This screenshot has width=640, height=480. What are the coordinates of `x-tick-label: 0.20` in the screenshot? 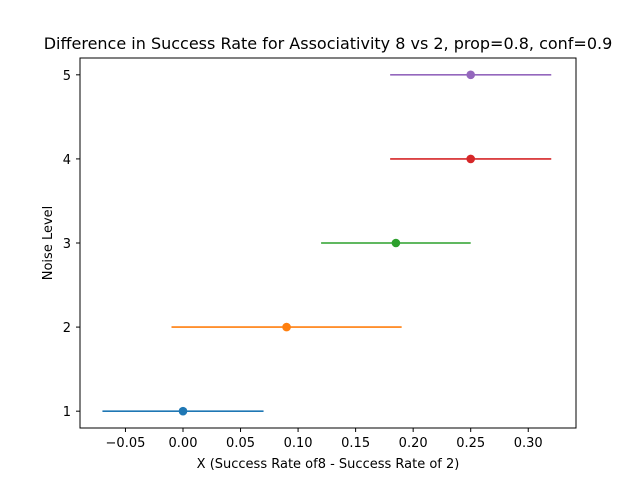 It's located at (413, 443).